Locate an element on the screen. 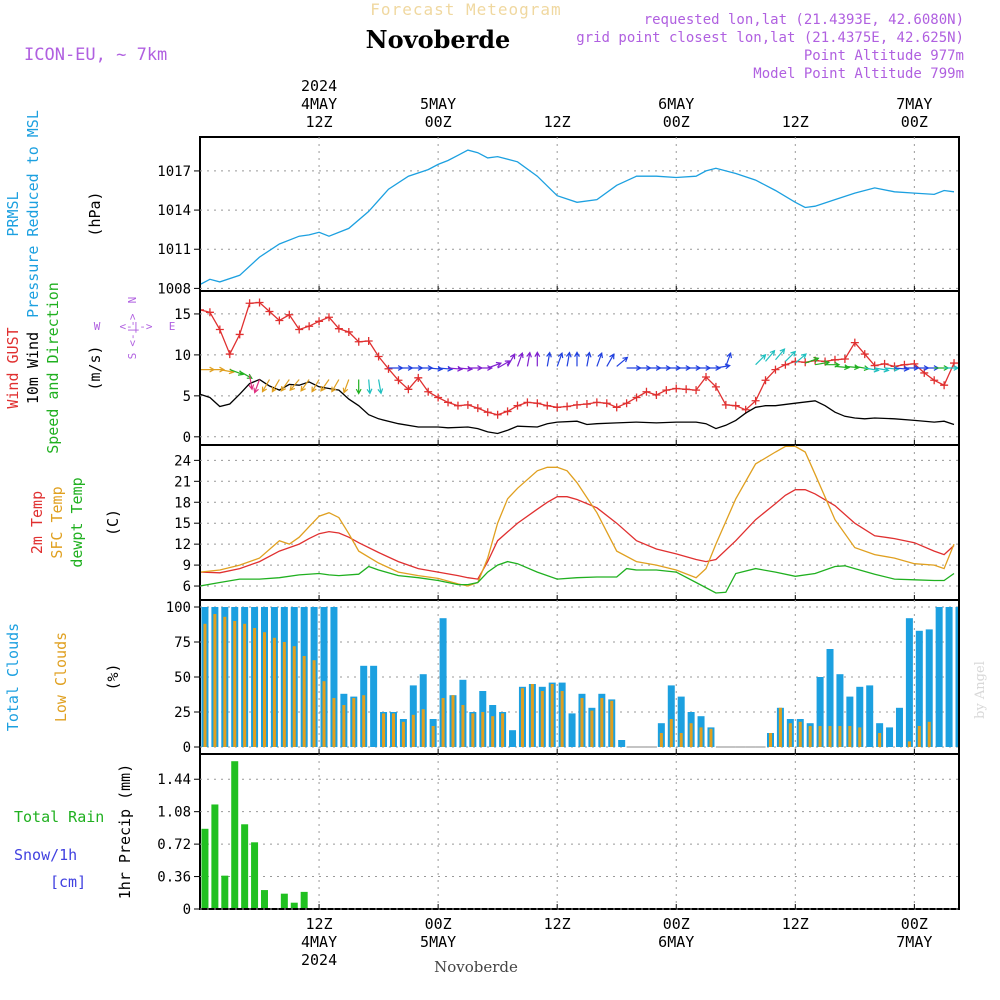 This screenshot has height=1000, width=1000. y-tick-label: 50 is located at coordinates (182, 678).